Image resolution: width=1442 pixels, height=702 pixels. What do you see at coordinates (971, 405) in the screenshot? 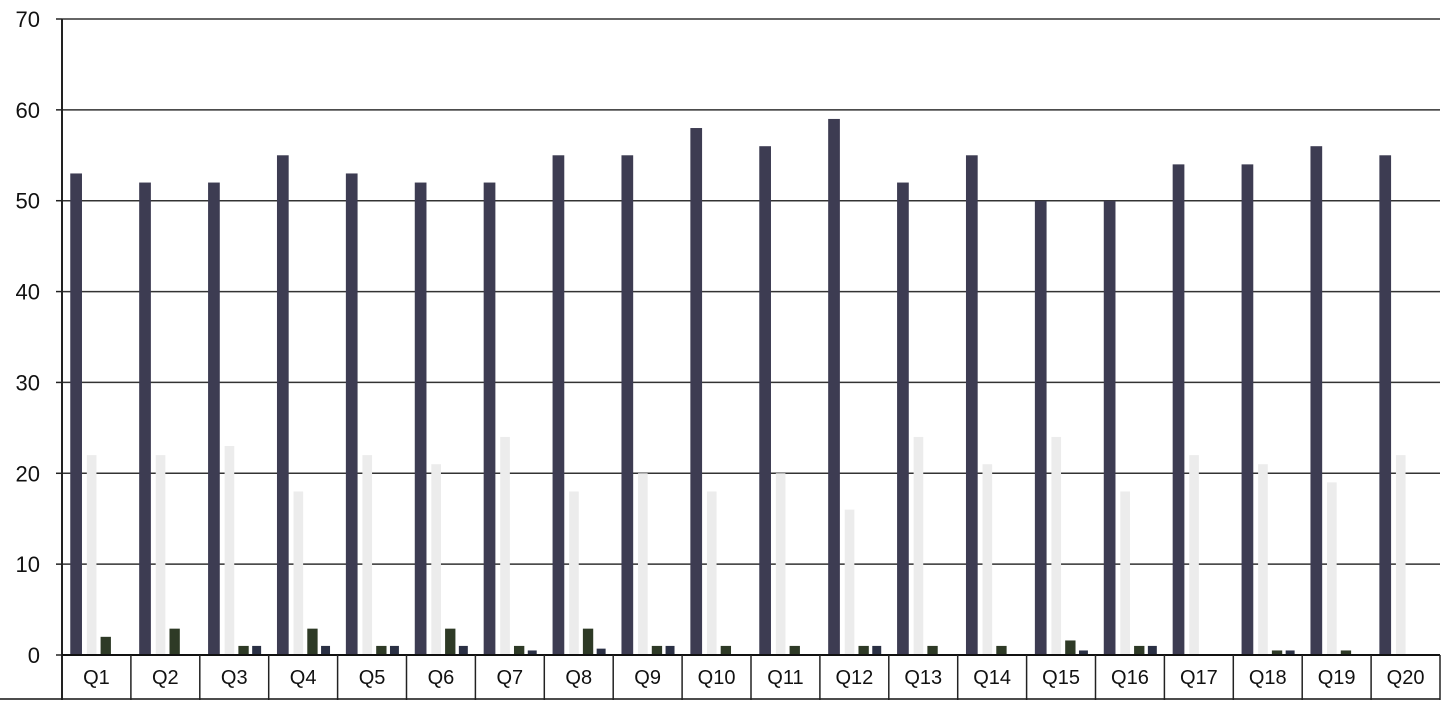
I see `bar-series-1-Q14` at bounding box center [971, 405].